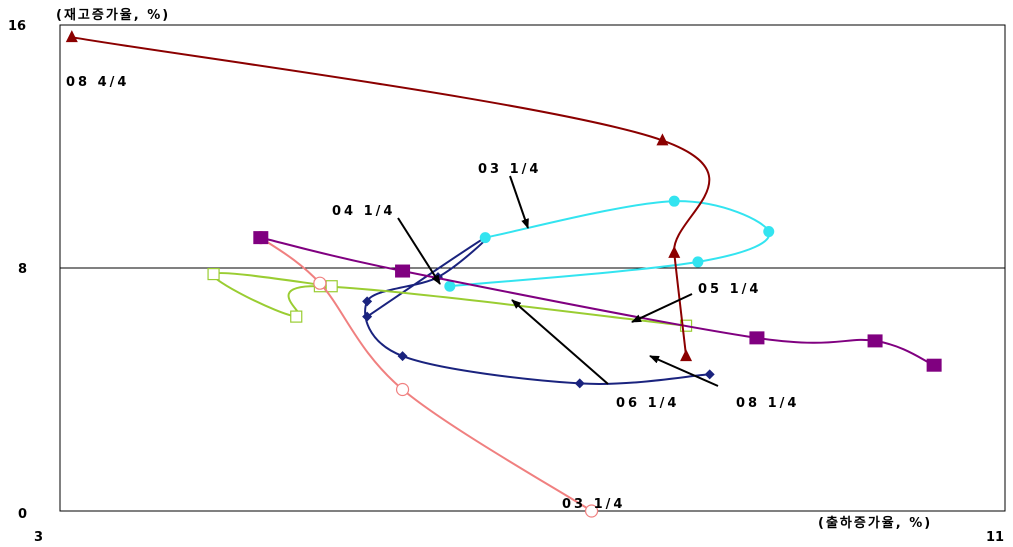 This screenshot has height=547, width=1013. What do you see at coordinates (995, 537) in the screenshot?
I see `x-tick-11: 11` at bounding box center [995, 537].